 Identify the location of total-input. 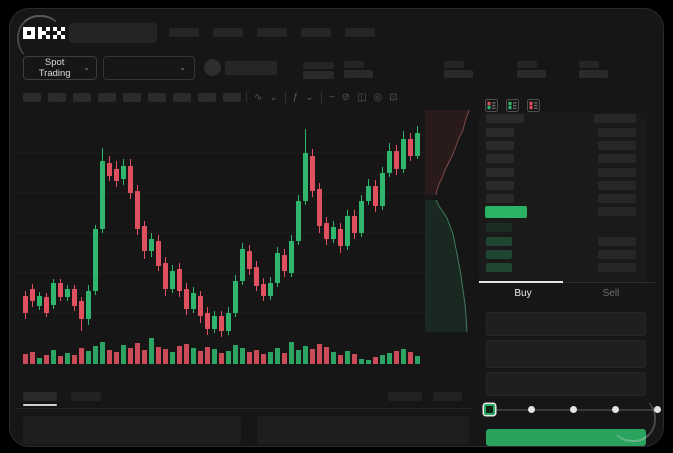
(566, 384).